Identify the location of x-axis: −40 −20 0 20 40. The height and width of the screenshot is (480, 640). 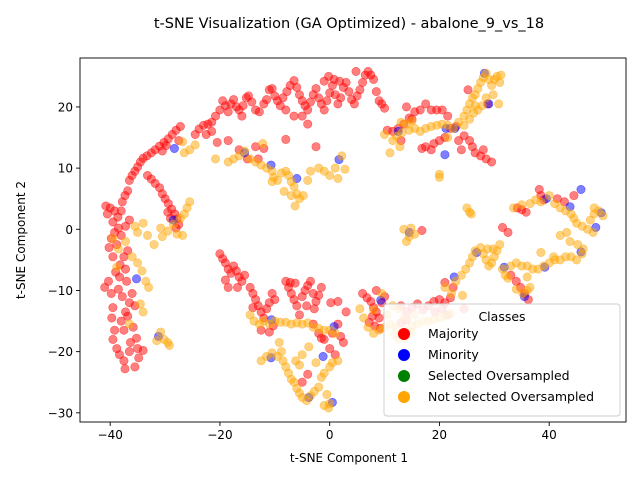
(327, 432).